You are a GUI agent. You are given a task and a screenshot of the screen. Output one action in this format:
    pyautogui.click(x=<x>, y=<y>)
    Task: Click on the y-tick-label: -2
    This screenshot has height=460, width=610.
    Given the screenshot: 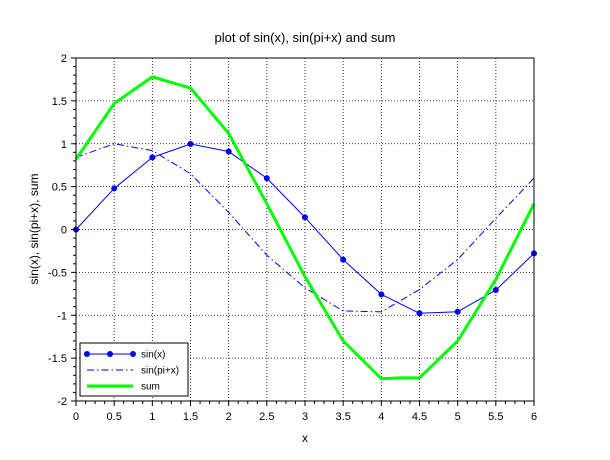 What is the action you would take?
    pyautogui.click(x=62, y=402)
    